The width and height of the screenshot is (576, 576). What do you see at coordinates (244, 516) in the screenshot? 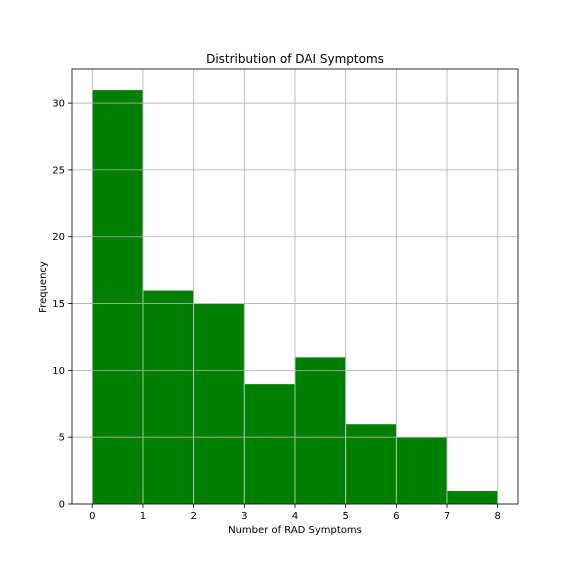
I see `x-tick-label-3: 3` at bounding box center [244, 516].